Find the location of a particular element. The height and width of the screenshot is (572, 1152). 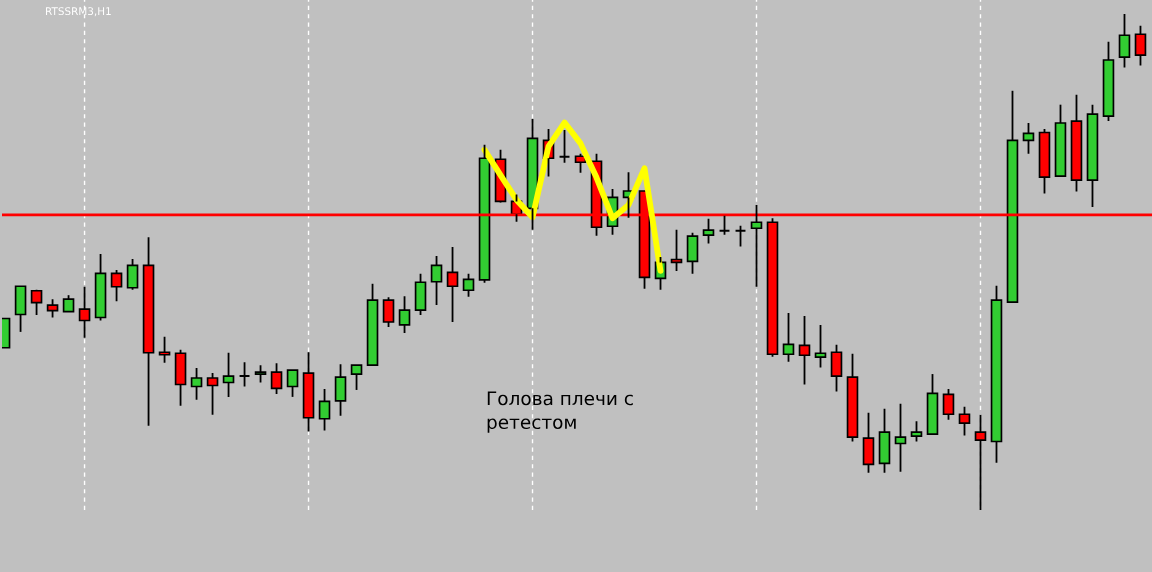

annotation: Голова плечи с ретестом is located at coordinates (560, 412).